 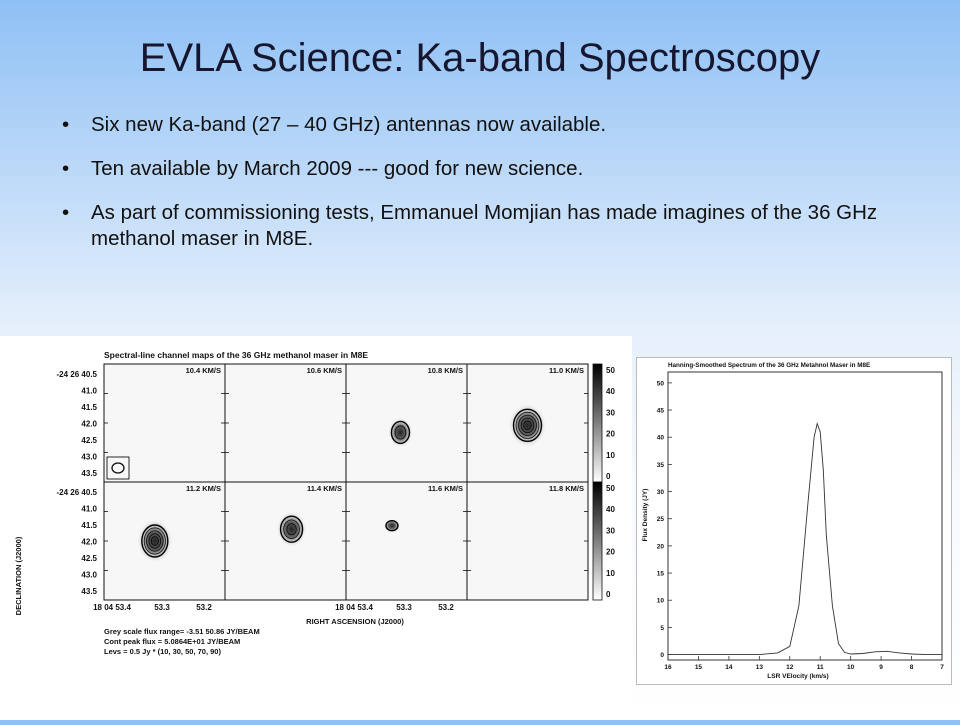 I want to click on y-tick-label: 50, so click(x=661, y=383).